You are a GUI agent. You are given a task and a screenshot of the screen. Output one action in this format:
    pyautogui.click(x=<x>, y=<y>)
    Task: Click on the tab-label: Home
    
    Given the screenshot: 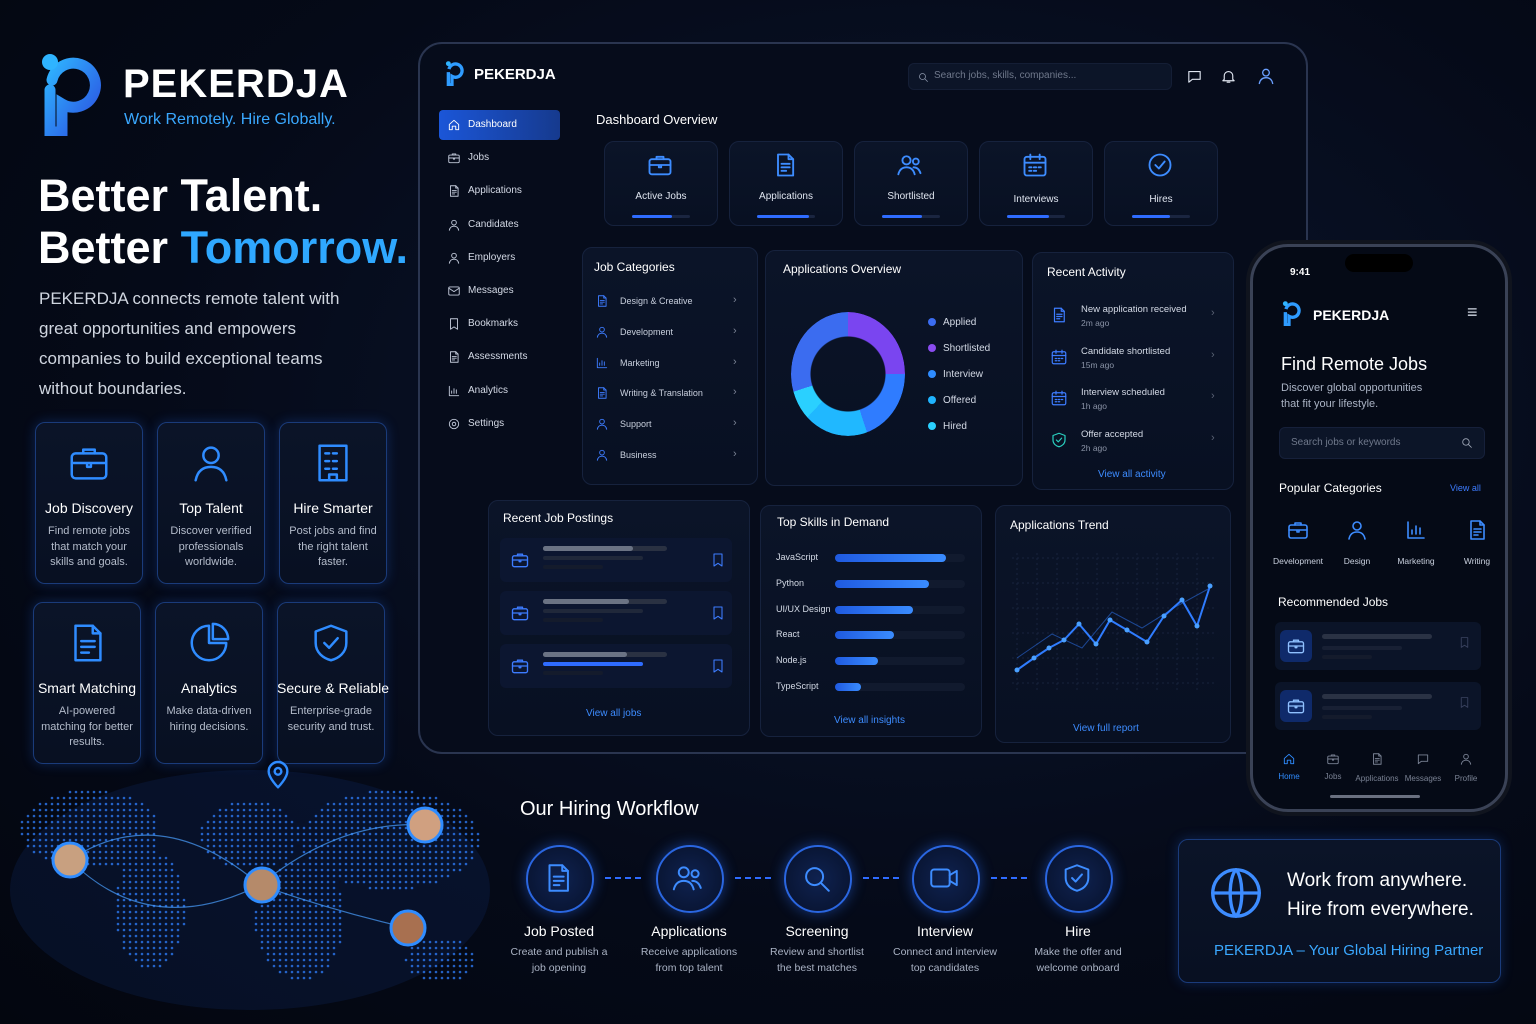 What is the action you would take?
    pyautogui.click(x=1289, y=776)
    